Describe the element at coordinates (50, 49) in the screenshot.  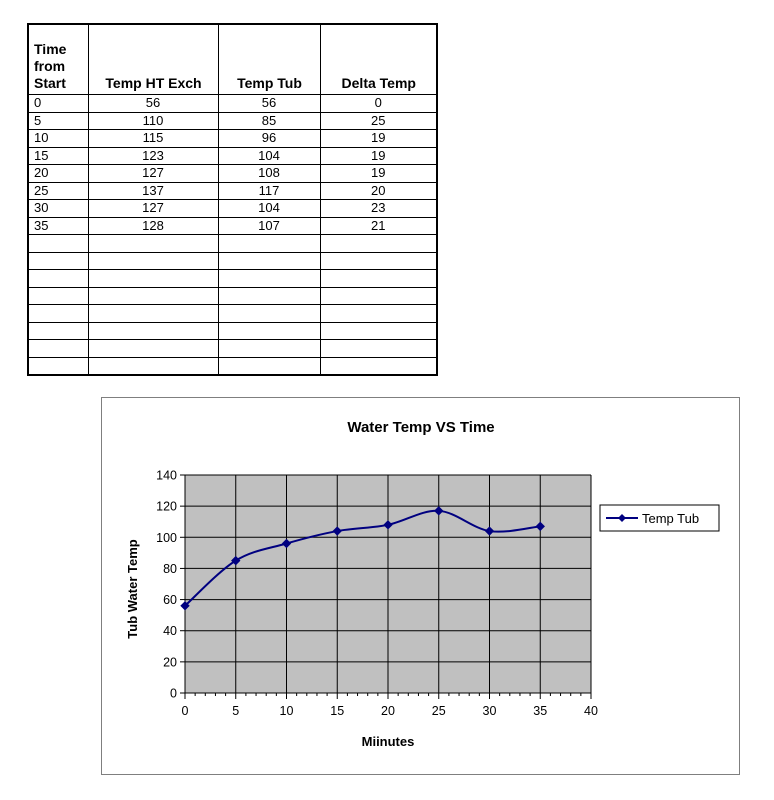
I see `table-header-text: Time` at that location.